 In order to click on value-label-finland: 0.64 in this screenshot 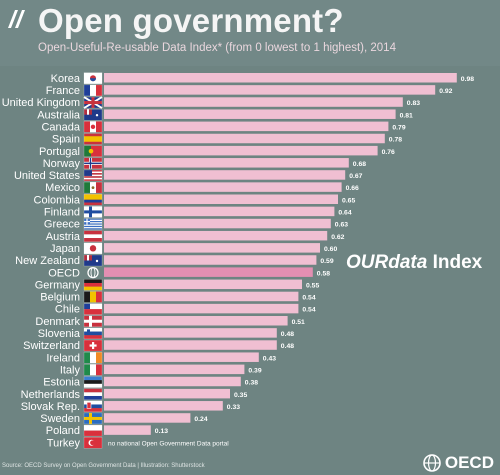, I will do `click(344, 213)`.